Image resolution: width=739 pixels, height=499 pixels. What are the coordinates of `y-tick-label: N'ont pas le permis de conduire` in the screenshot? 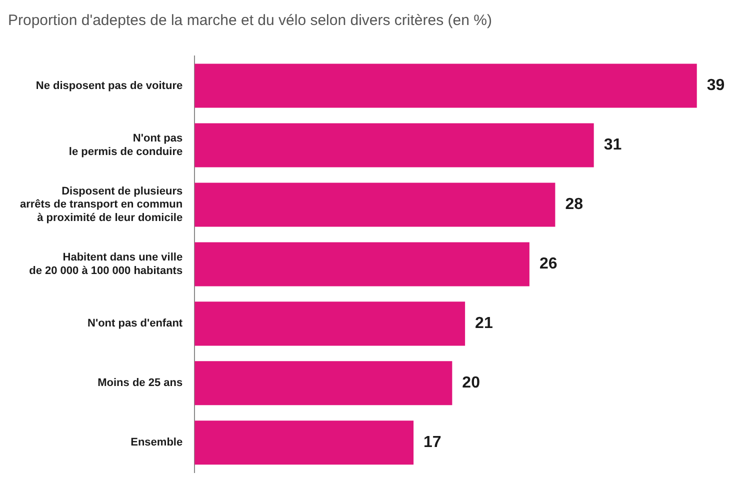 It's located at (125, 145).